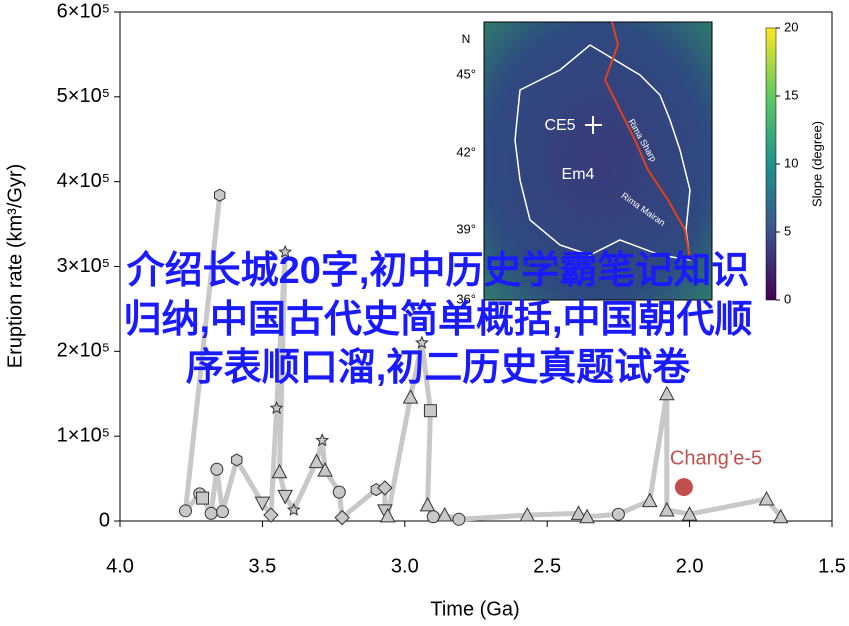 The height and width of the screenshot is (626, 849). I want to click on map-label: CE5, so click(559, 125).